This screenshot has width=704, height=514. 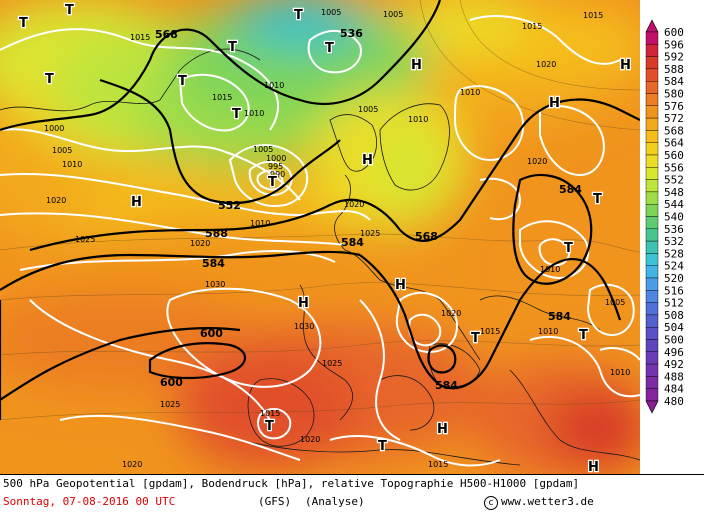 I want to click on pressure-label: 995, so click(x=275, y=166).